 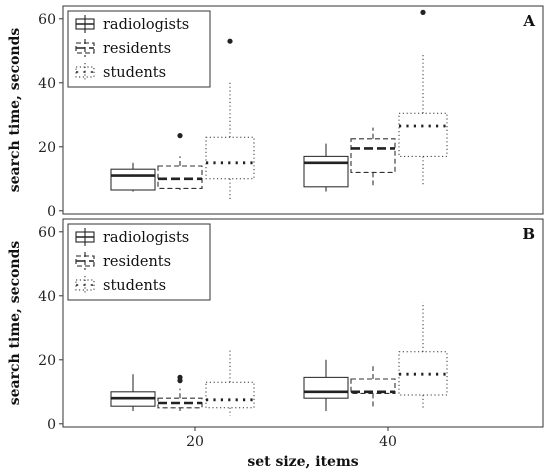 I want to click on legend-frame, so click(x=139, y=49).